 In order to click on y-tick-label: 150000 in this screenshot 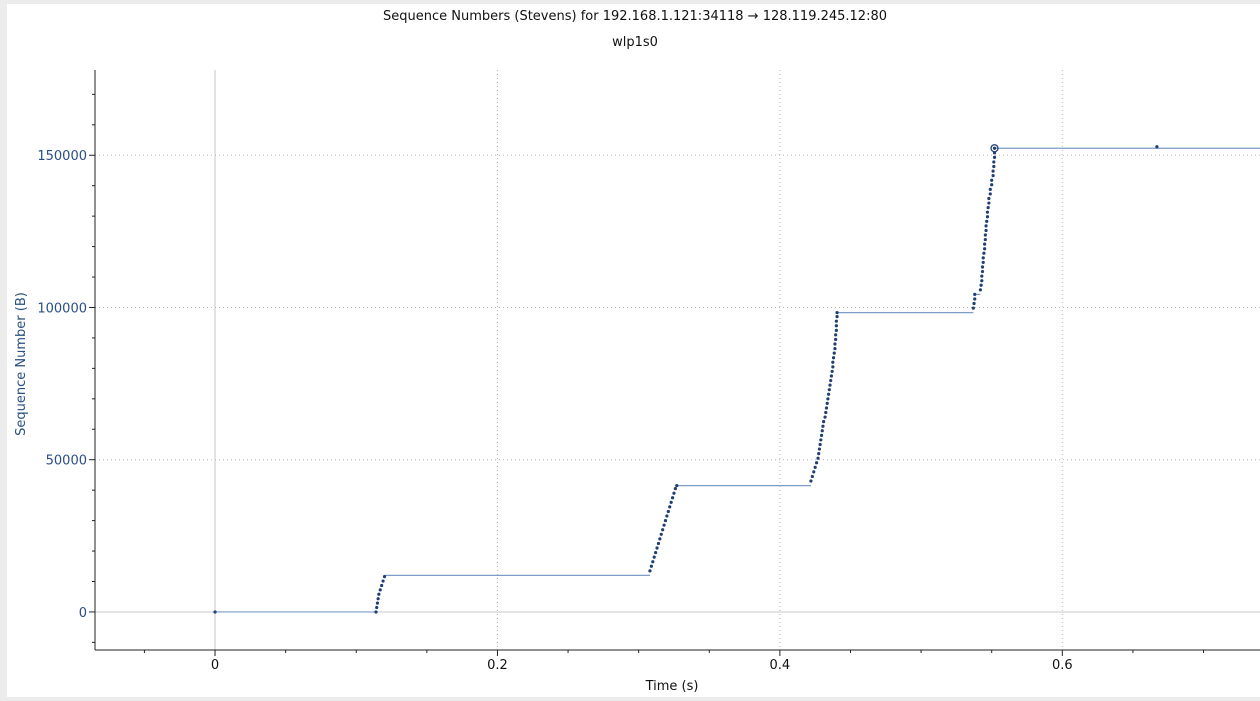, I will do `click(62, 156)`.